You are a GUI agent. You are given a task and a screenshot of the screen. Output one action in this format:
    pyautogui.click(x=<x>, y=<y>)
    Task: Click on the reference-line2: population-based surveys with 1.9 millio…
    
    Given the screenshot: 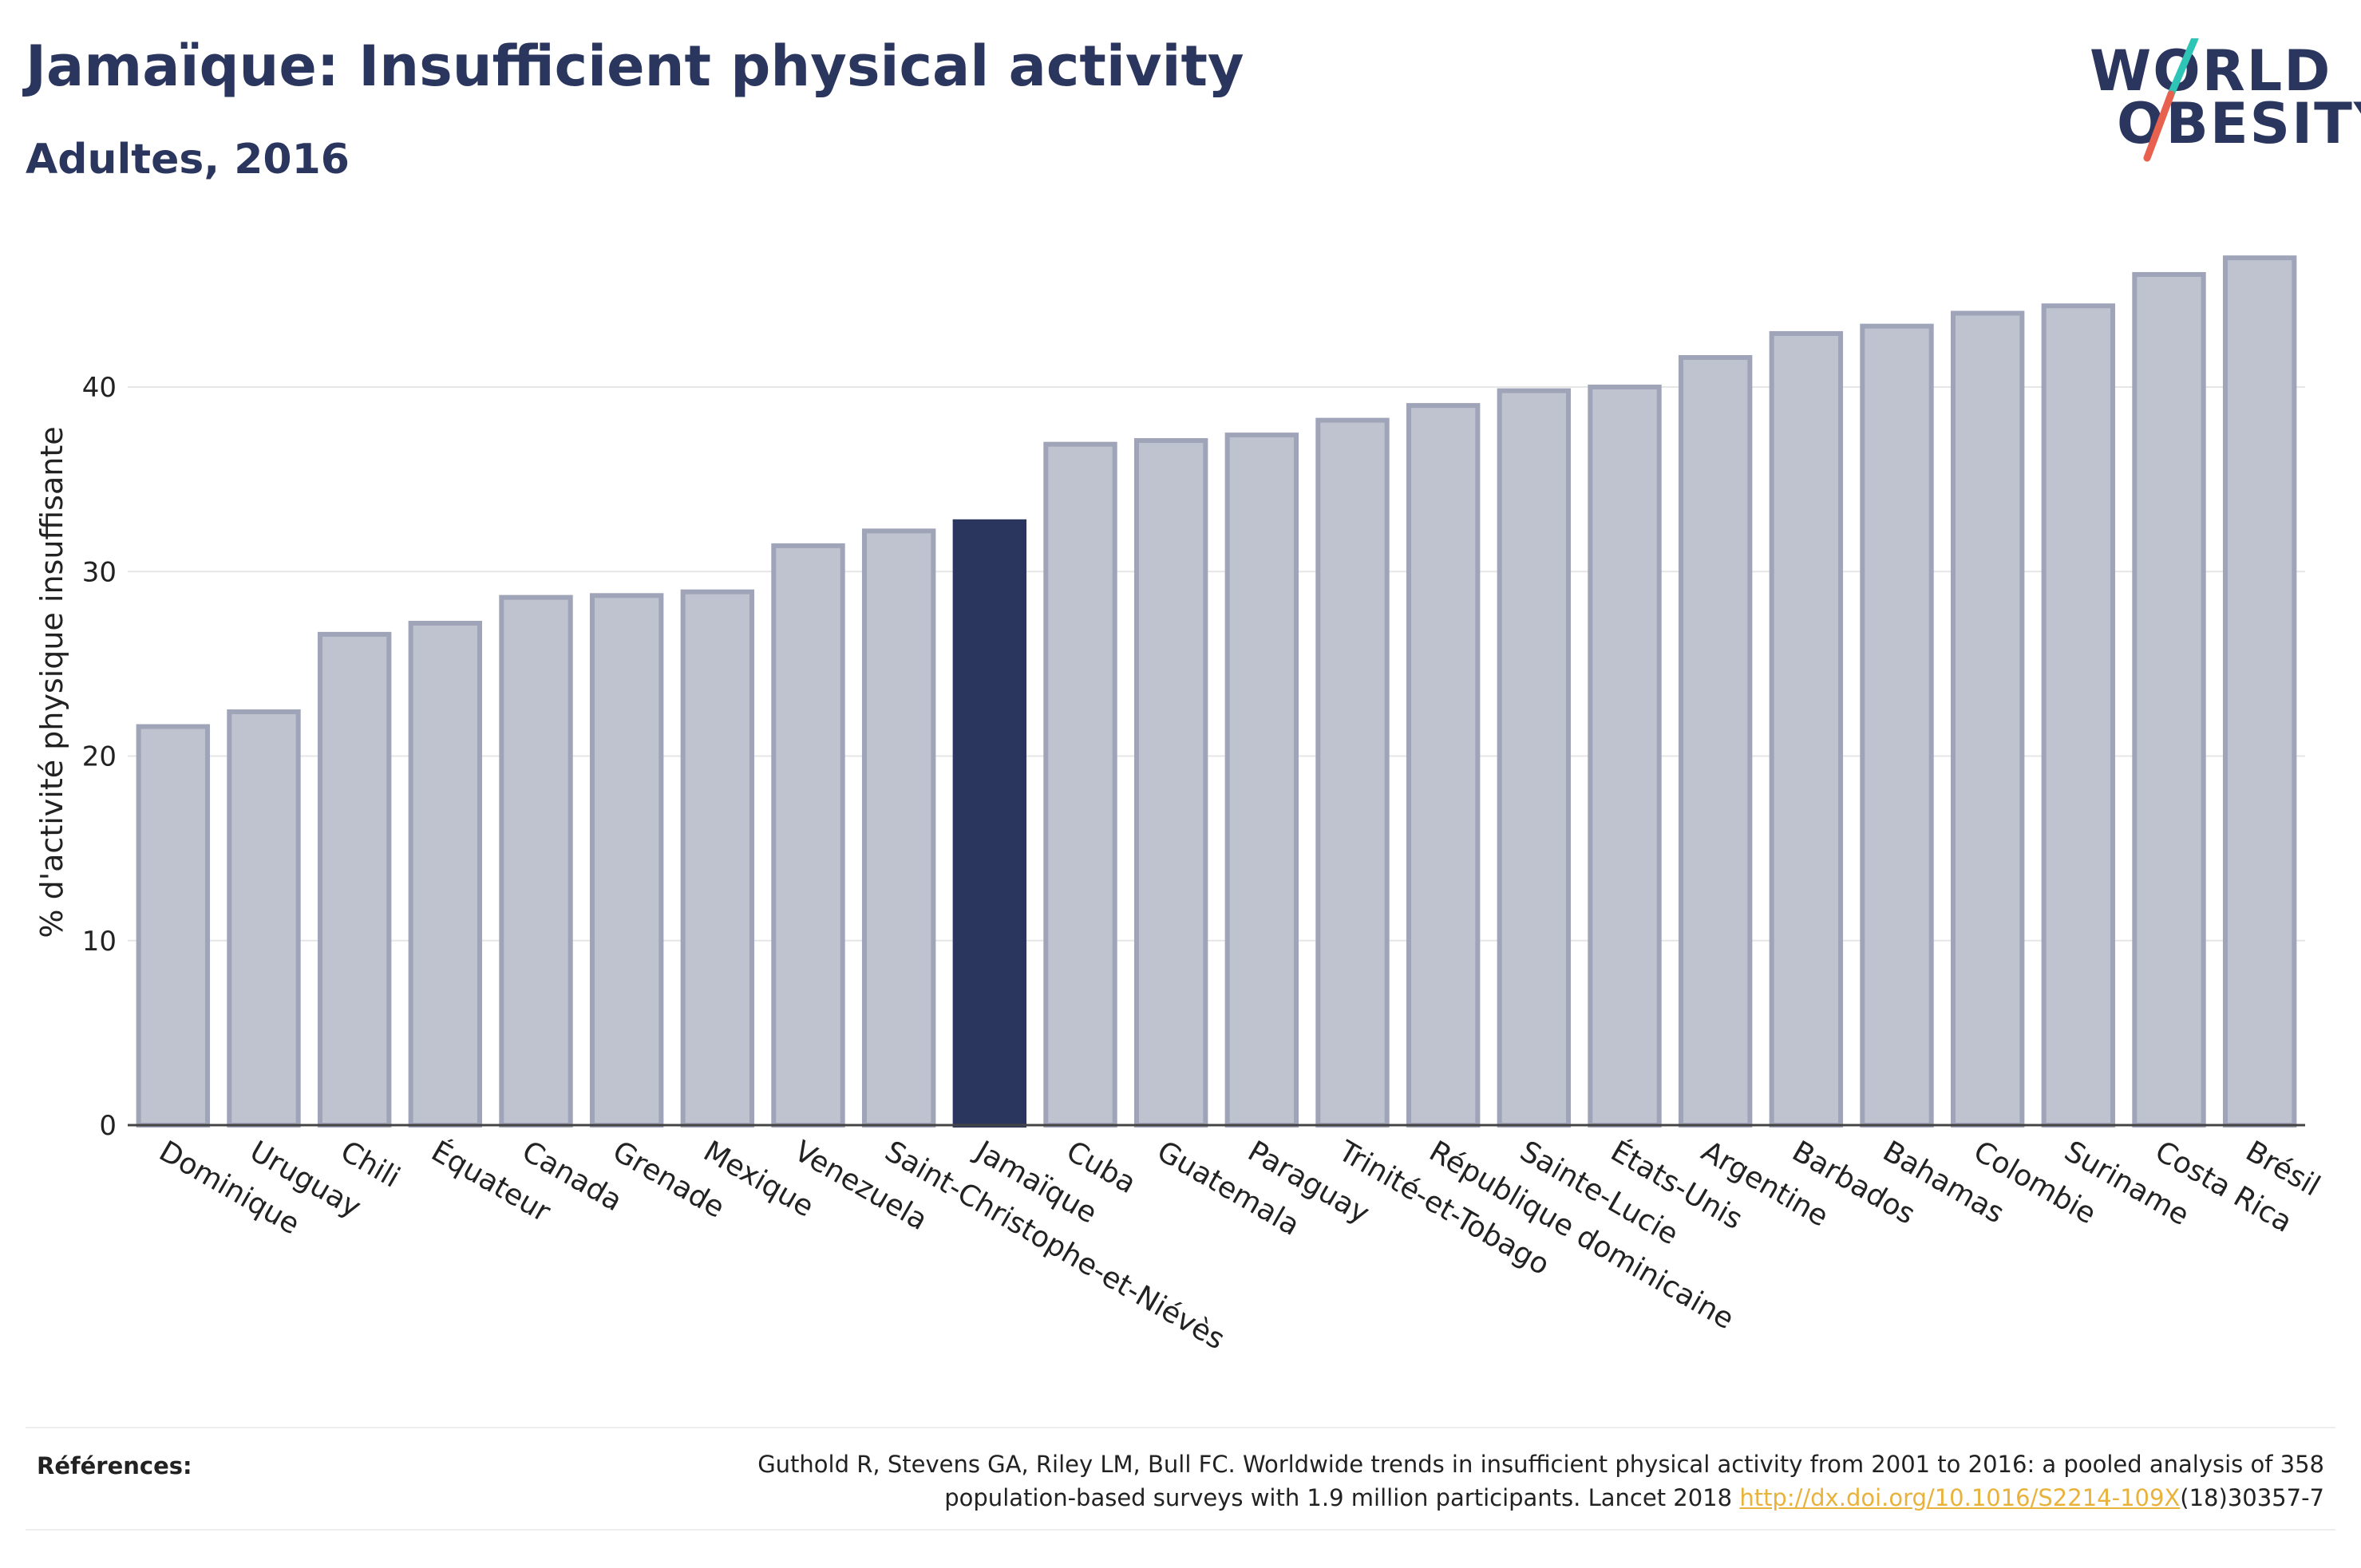 What is the action you would take?
    pyautogui.click(x=1342, y=1497)
    